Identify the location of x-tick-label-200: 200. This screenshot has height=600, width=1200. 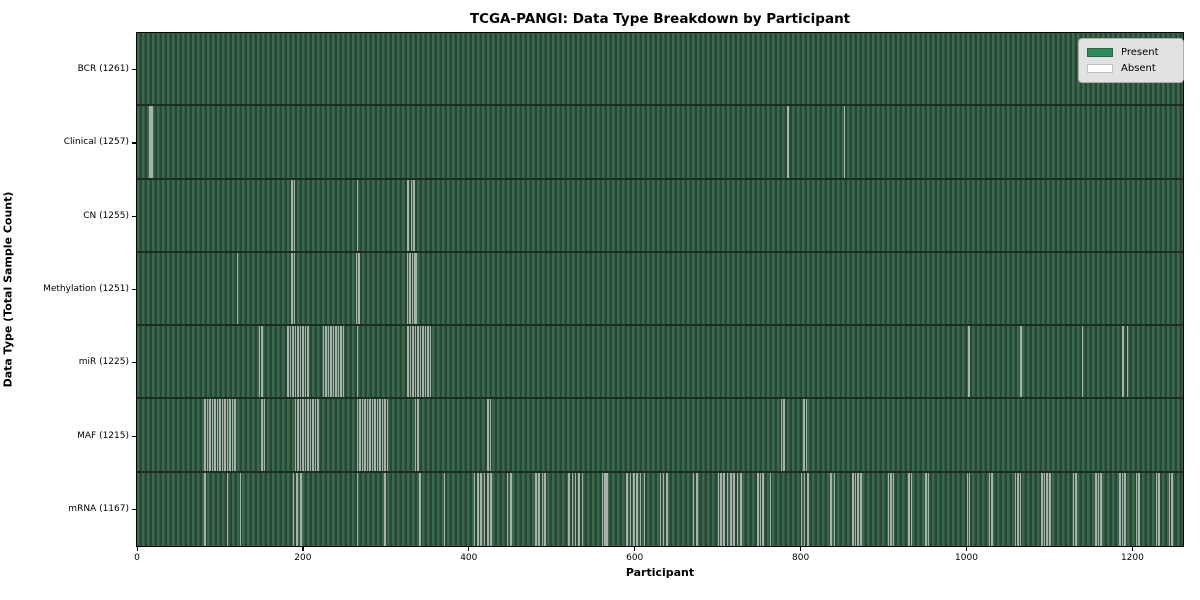
(303, 558).